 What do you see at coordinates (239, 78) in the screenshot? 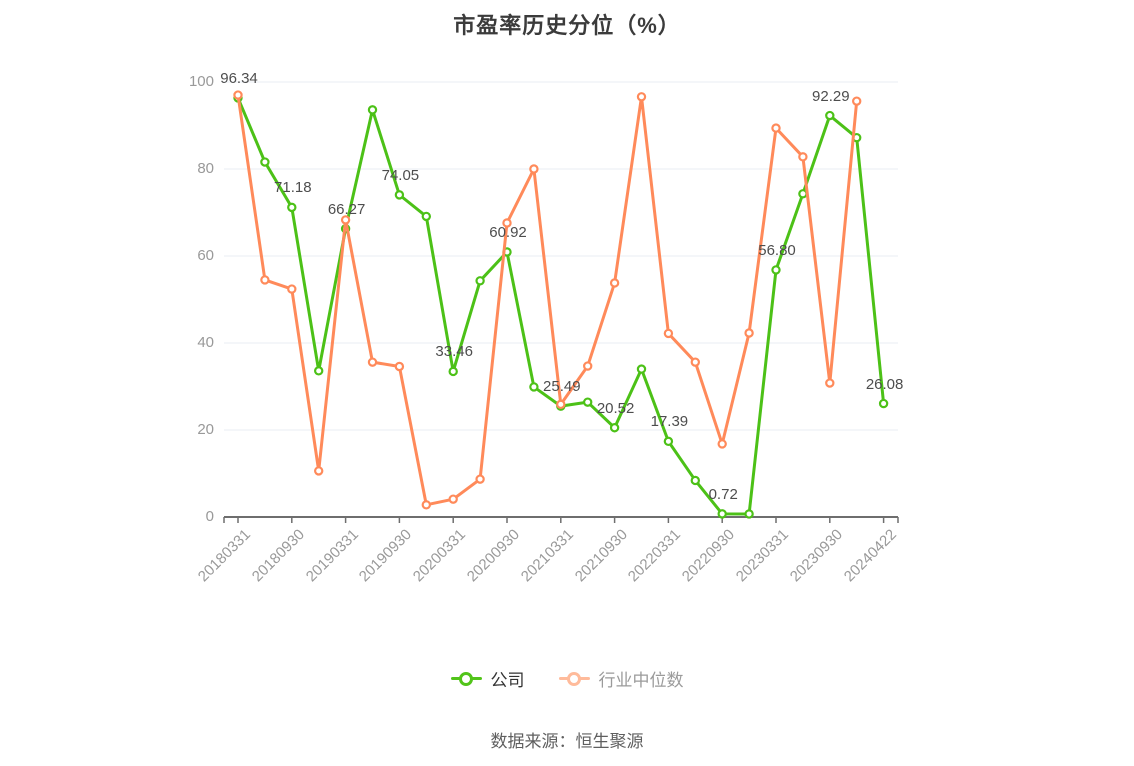
I see `value-label: 96.34` at bounding box center [239, 78].